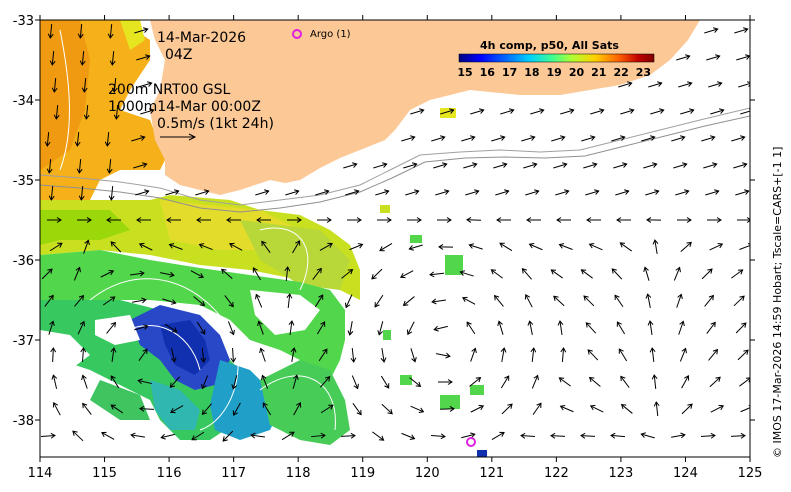 The width and height of the screenshot is (791, 492). Describe the element at coordinates (471, 442) in the screenshot. I see `argo-float-marker` at that location.